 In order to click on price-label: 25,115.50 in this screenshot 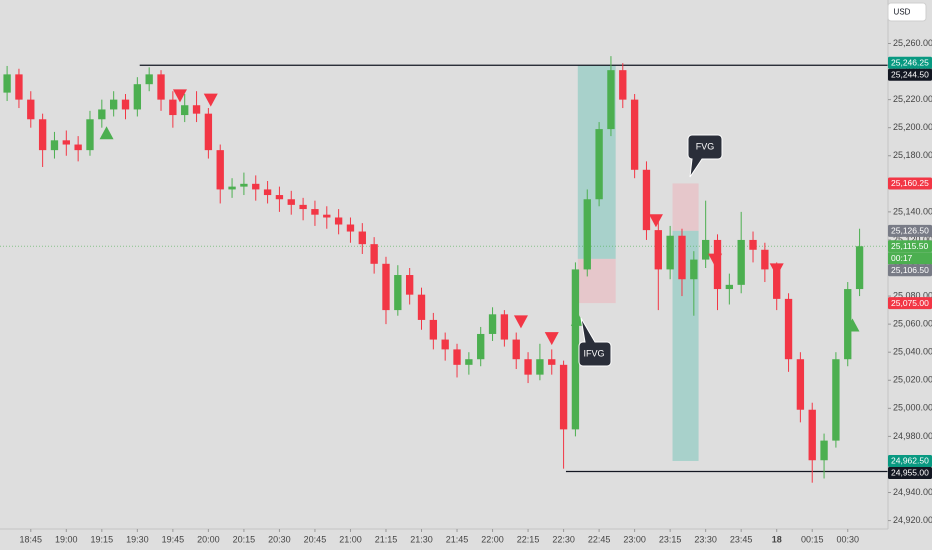, I will do `click(909, 246)`.